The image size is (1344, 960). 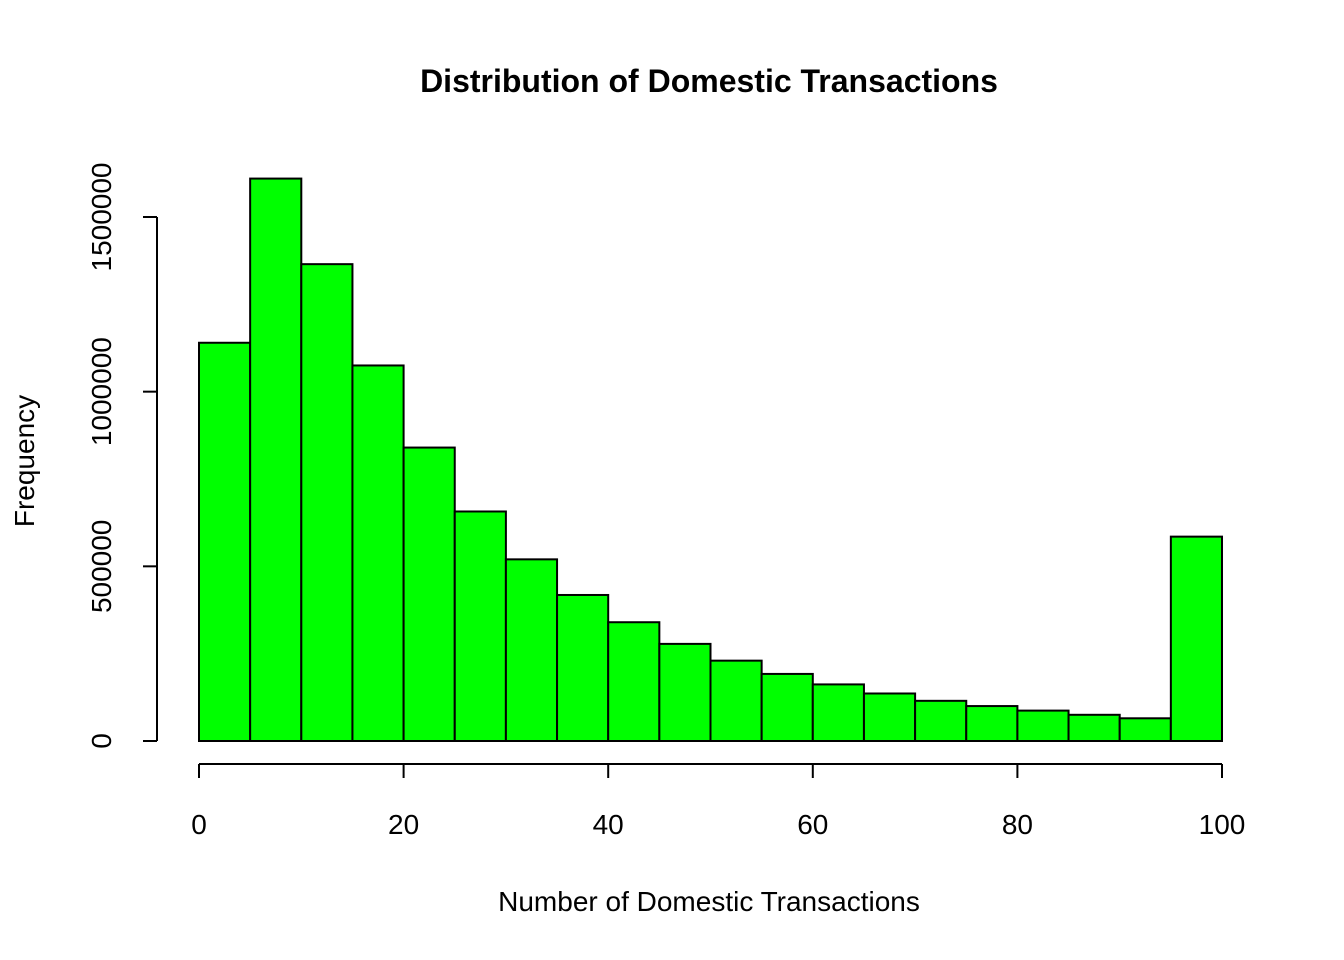 What do you see at coordinates (1222, 824) in the screenshot?
I see `x-tick-label: 100` at bounding box center [1222, 824].